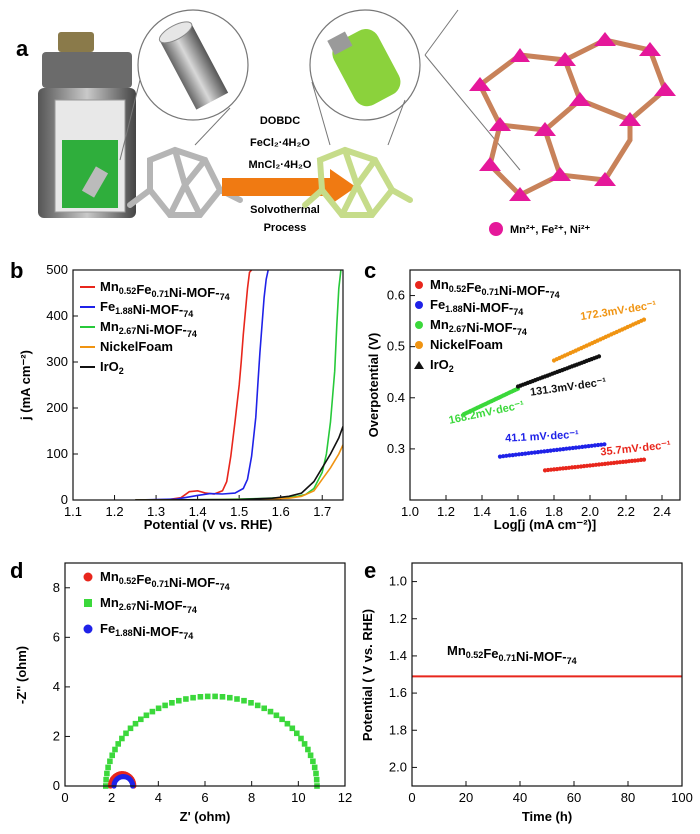 This screenshot has width=700, height=834. I want to click on legend-label: NickelFoam, so click(136, 346).